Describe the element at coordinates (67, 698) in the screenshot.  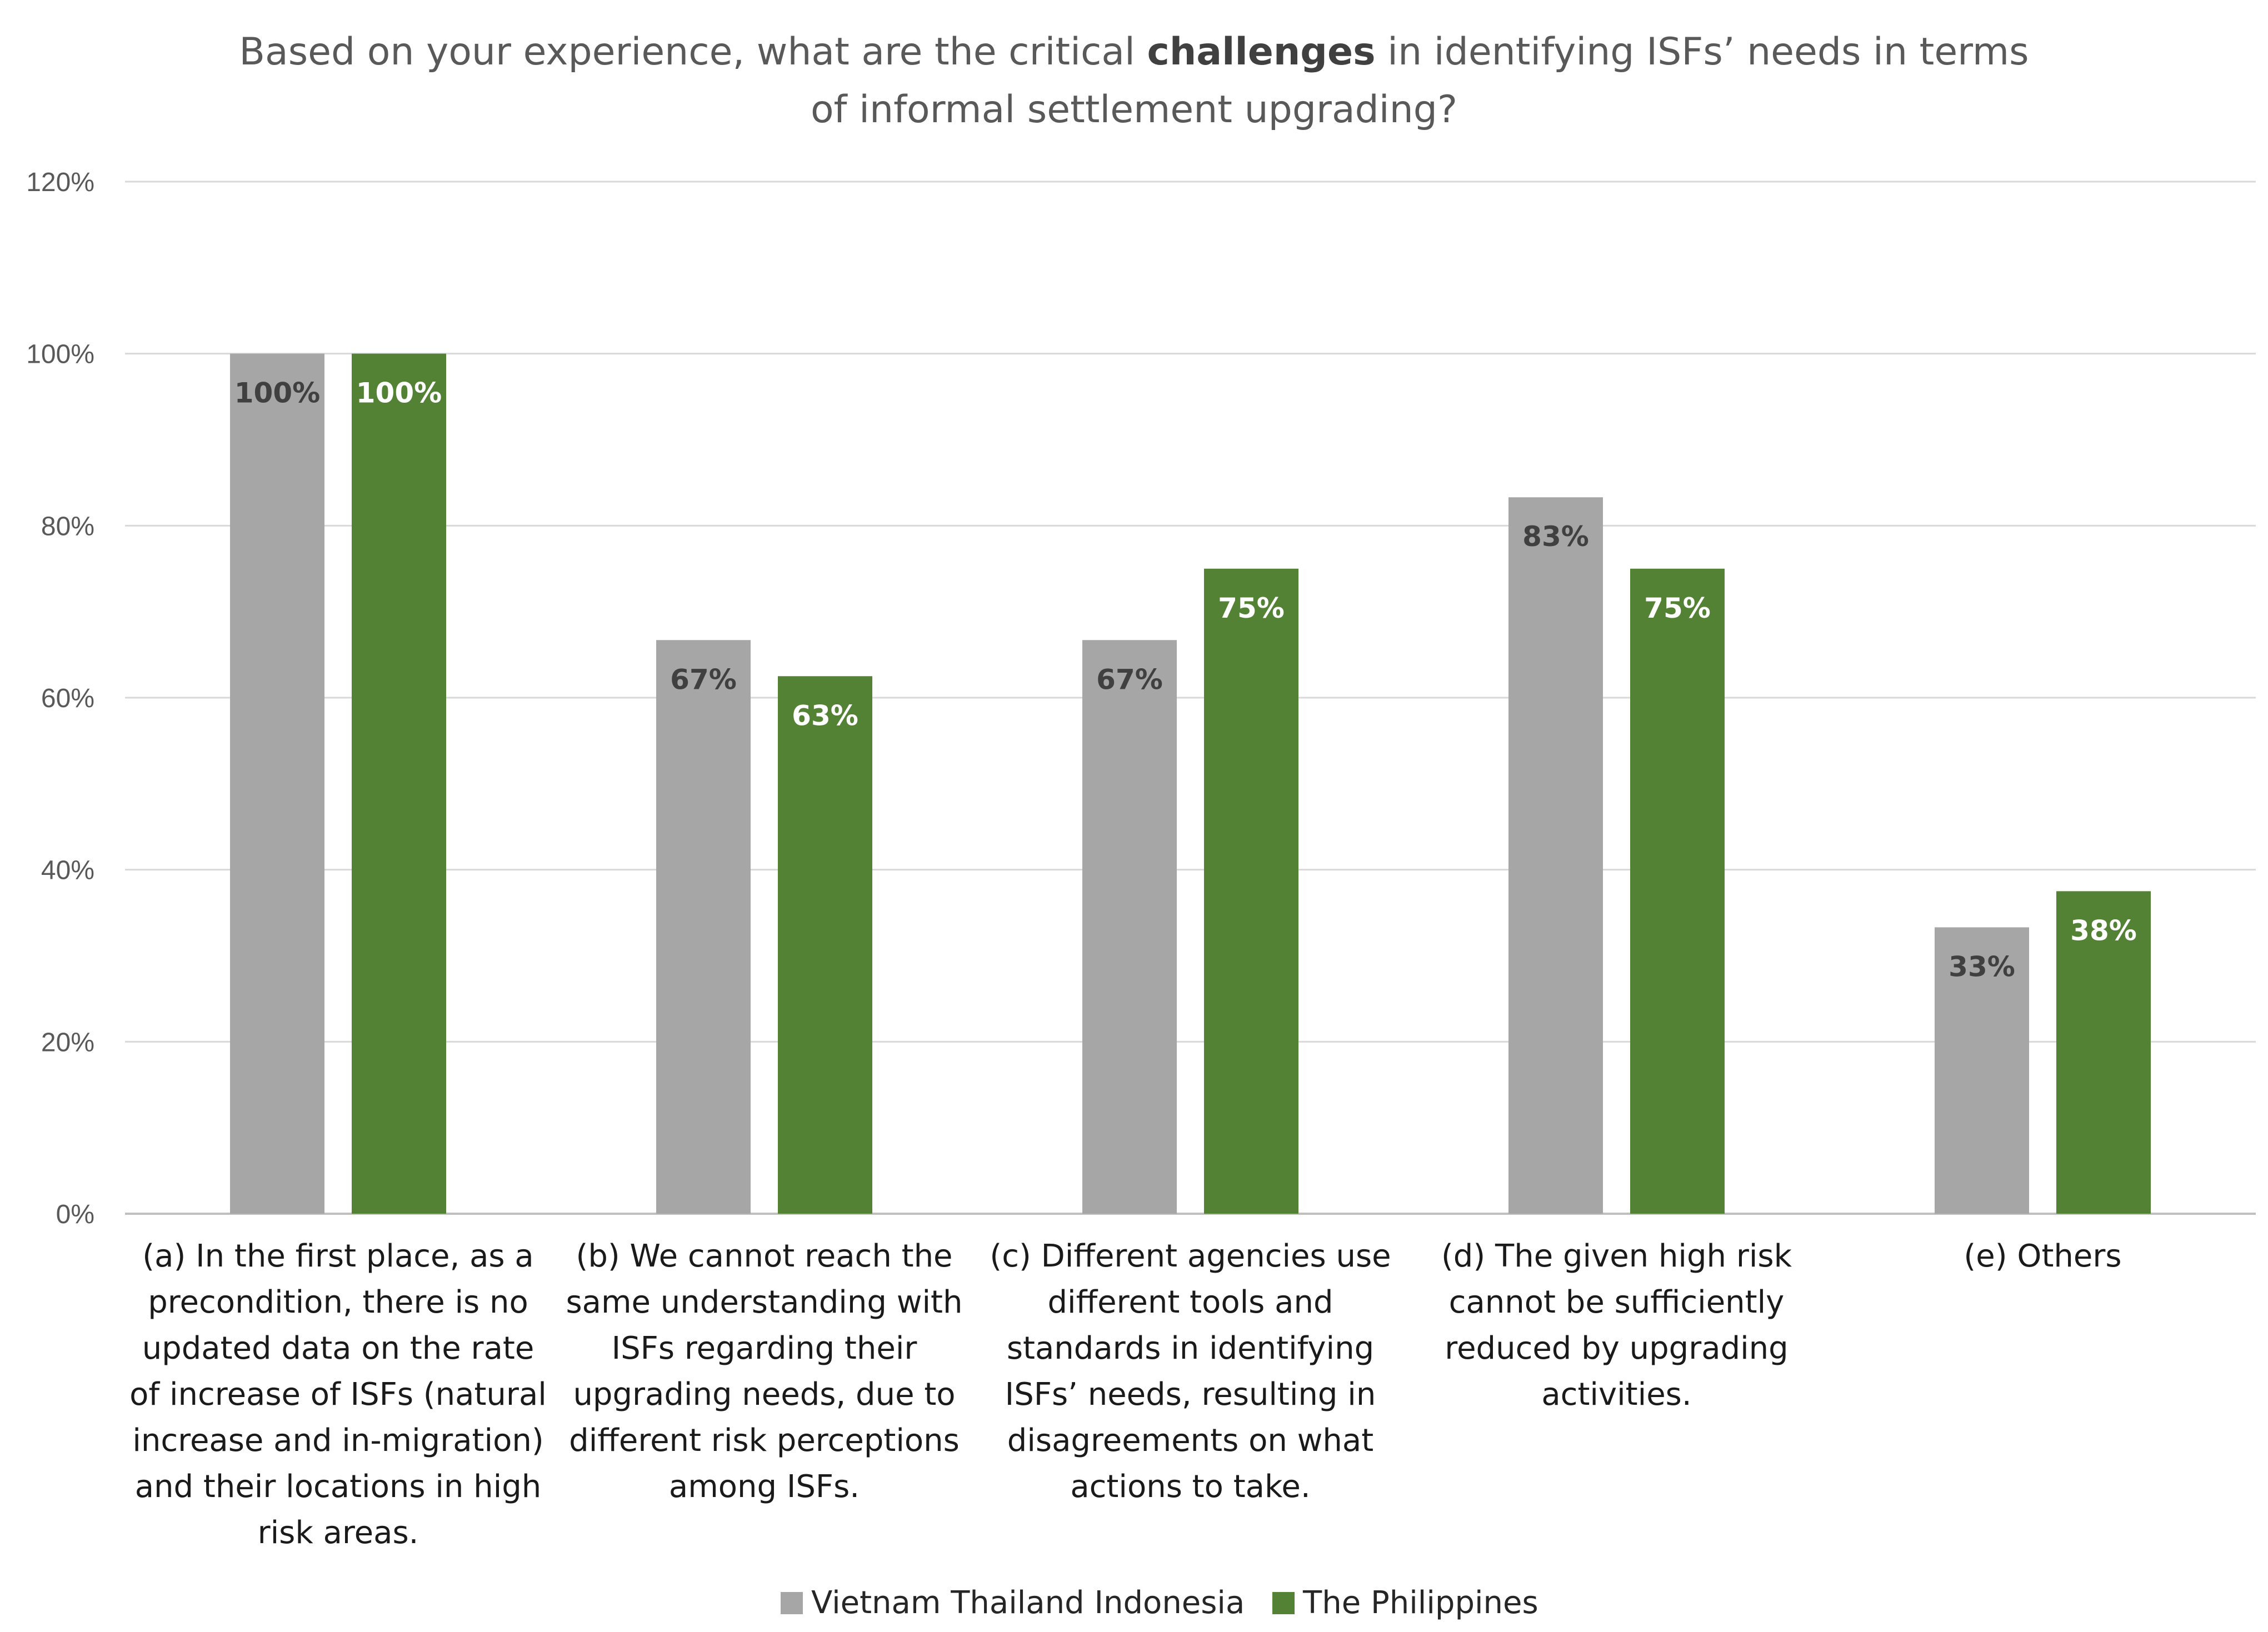
I see `y-tick-label: 60%` at that location.